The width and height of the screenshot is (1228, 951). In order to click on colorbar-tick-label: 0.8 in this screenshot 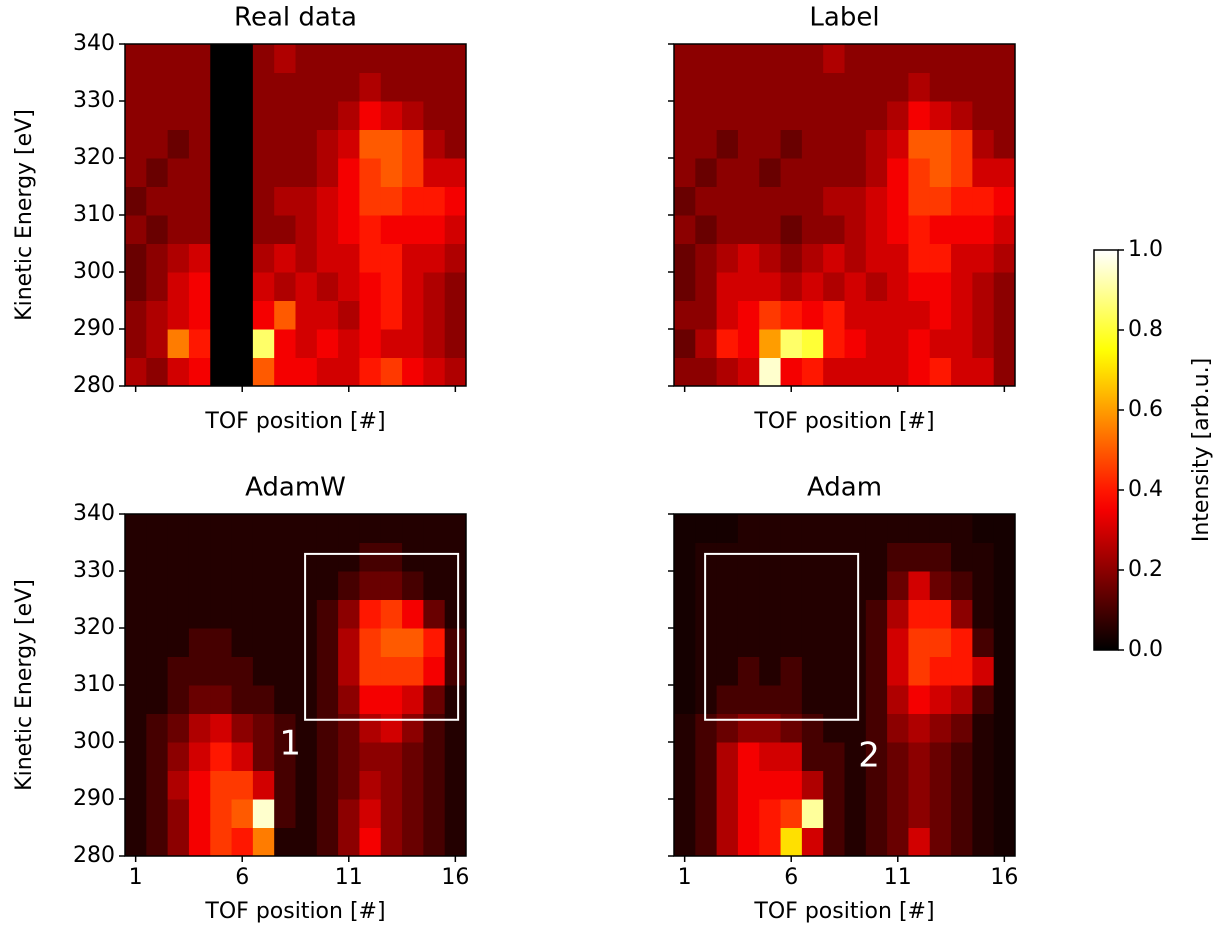, I will do `click(1145, 329)`.